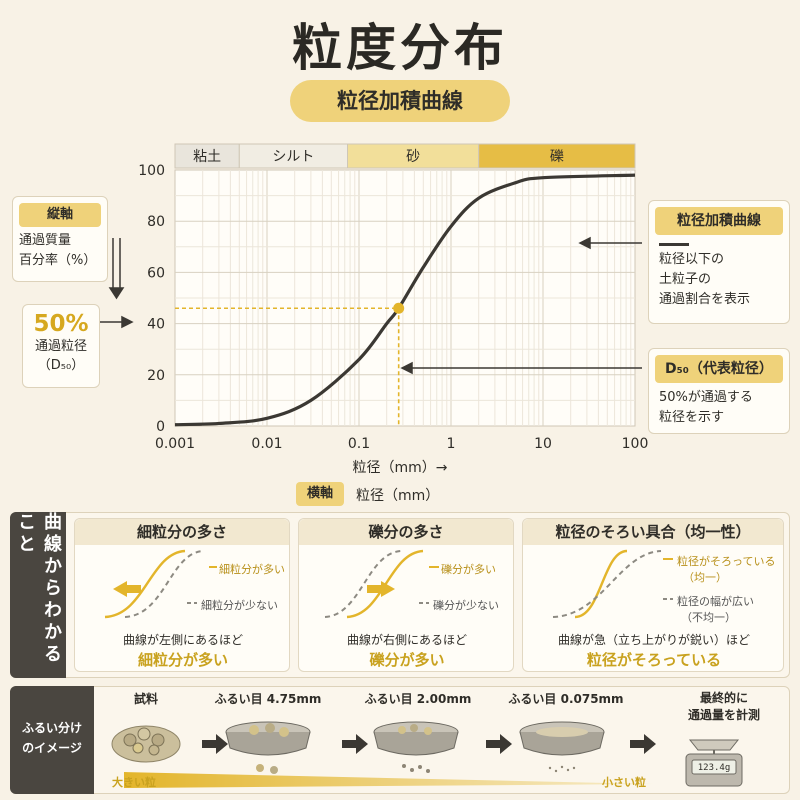  I want to click on gravel-panel: 礫分の多さ 礫分が多い 礫分が少ない 曲線が右側にあるほど 礫分が多い, so click(406, 595).